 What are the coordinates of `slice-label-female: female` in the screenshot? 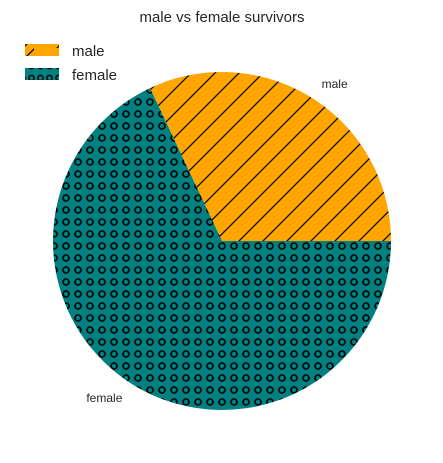 It's located at (104, 398).